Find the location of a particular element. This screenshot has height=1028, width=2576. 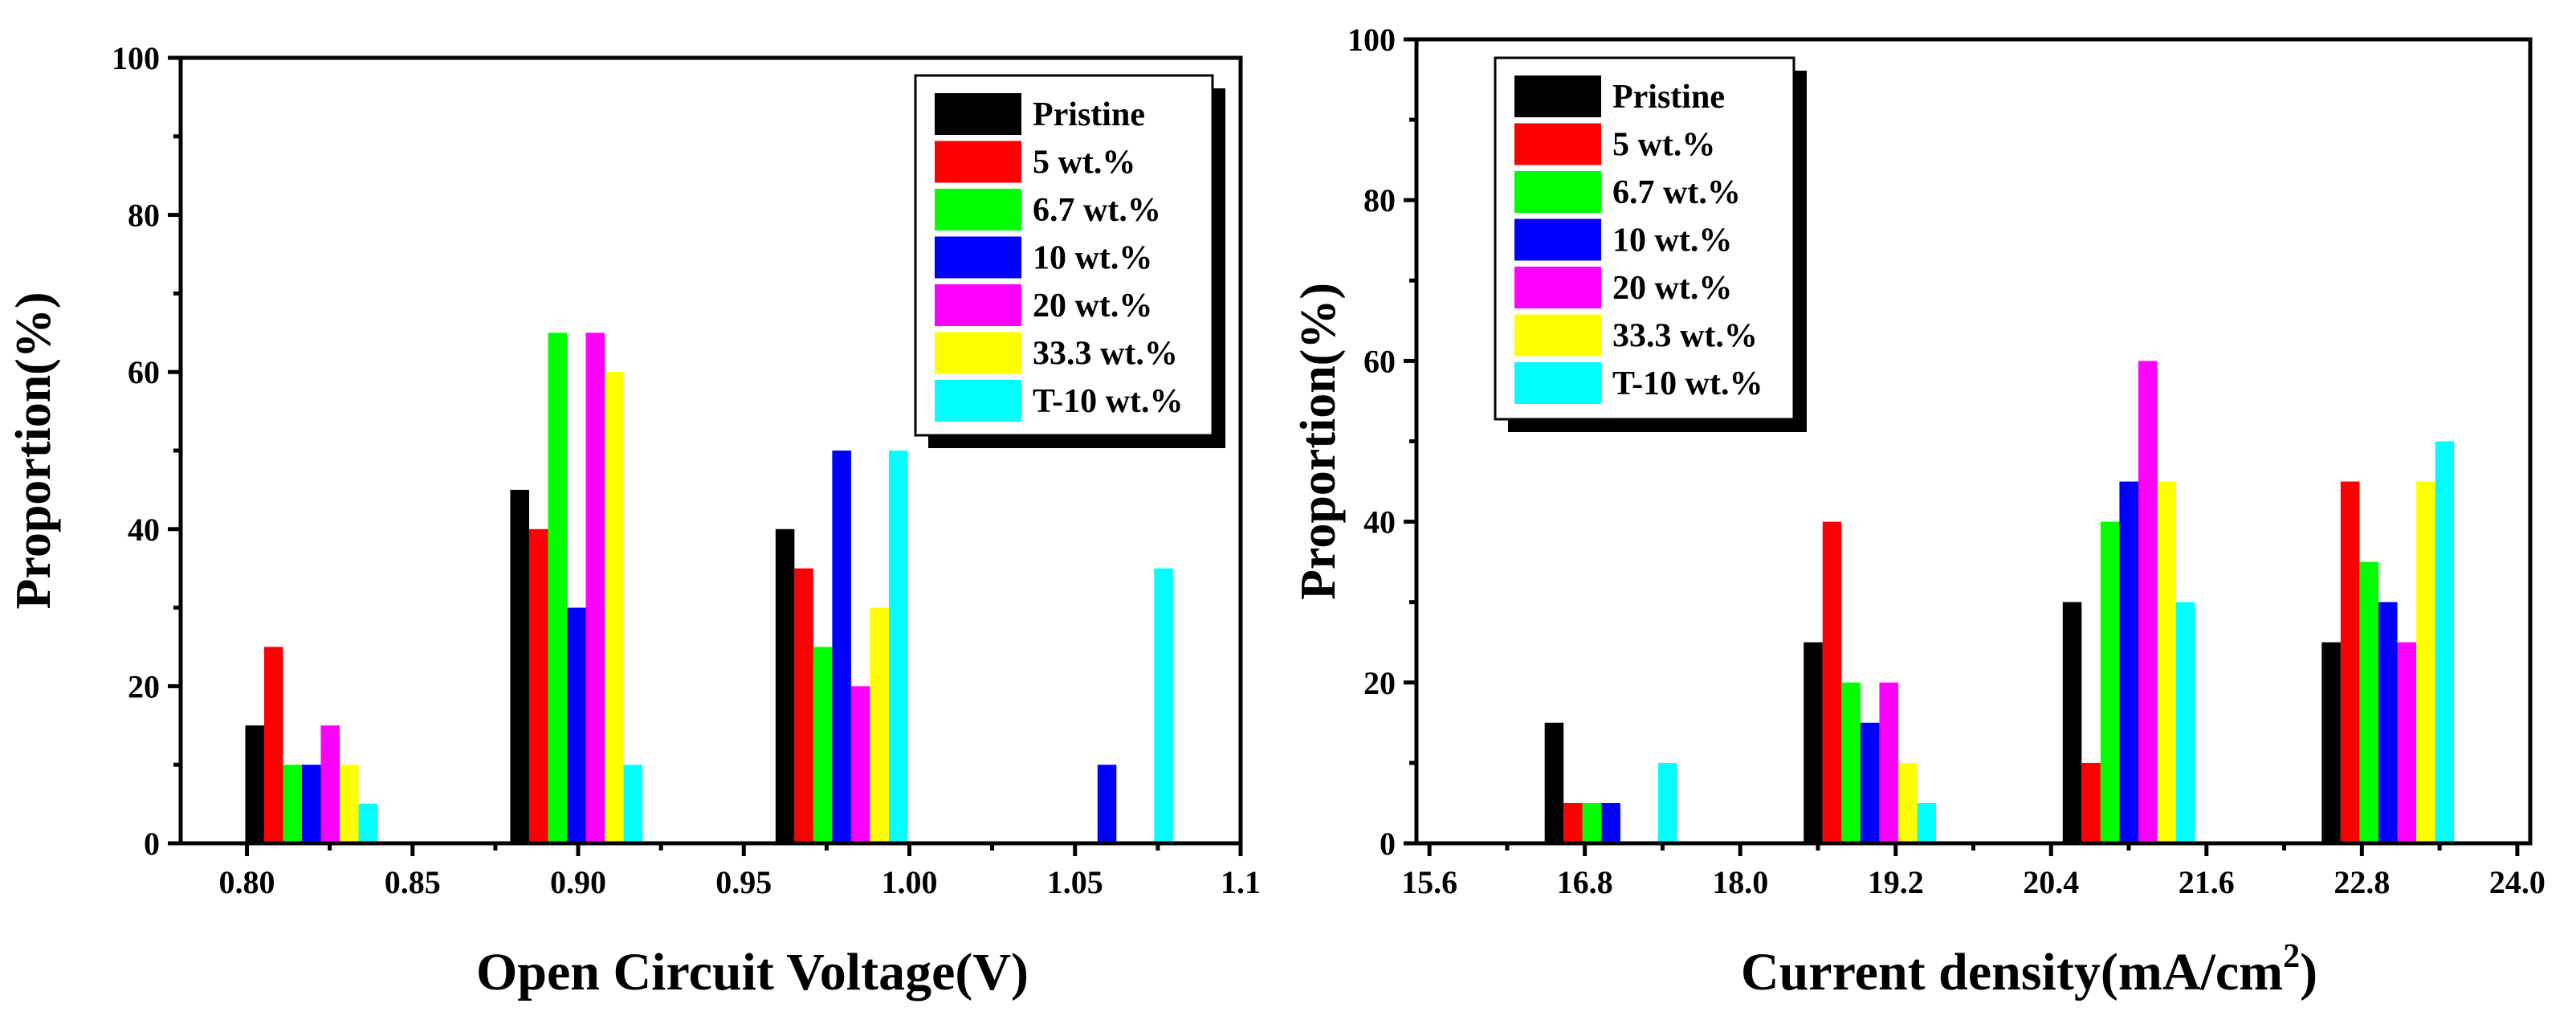

y-tick-label: 40 is located at coordinates (1379, 522).